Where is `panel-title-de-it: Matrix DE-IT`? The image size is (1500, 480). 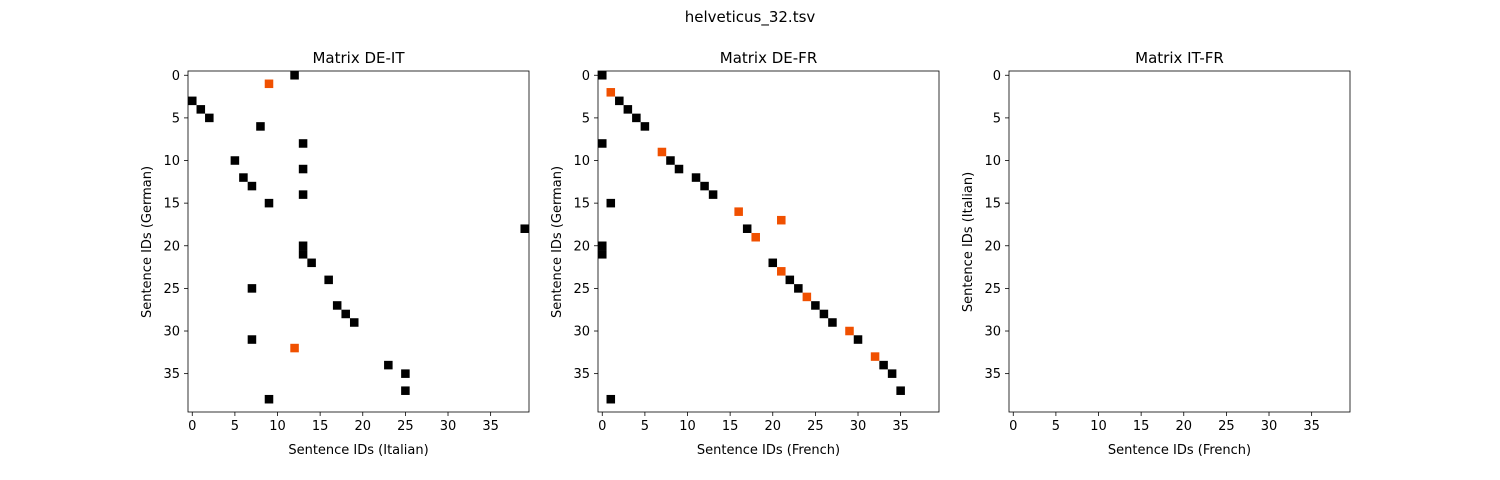 panel-title-de-it: Matrix DE-IT is located at coordinates (358, 58).